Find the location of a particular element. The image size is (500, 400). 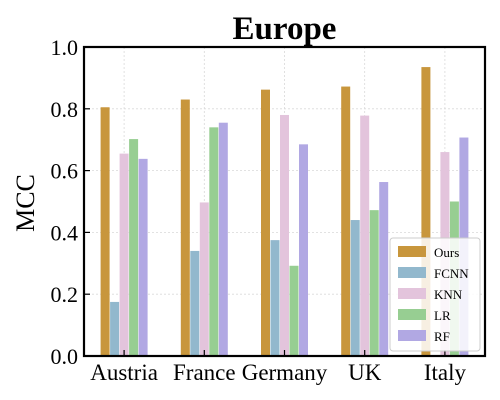

bar-knn-austria is located at coordinates (124, 254).